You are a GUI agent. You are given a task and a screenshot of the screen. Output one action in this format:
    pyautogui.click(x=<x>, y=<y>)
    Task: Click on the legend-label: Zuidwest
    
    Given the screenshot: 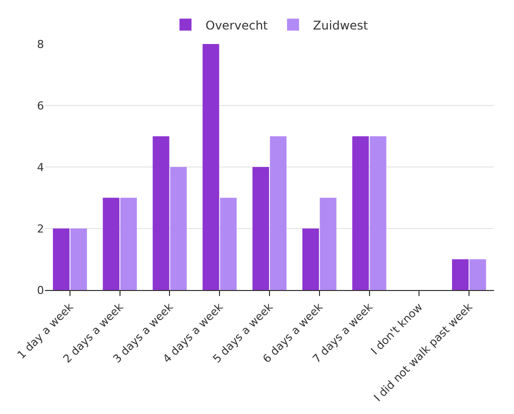 What is the action you would take?
    pyautogui.click(x=340, y=25)
    